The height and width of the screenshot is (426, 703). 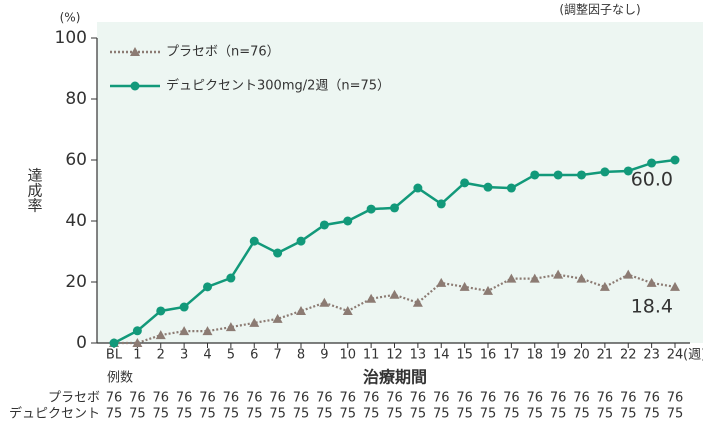 I want to click on x-tick-label: 20, so click(x=581, y=355).